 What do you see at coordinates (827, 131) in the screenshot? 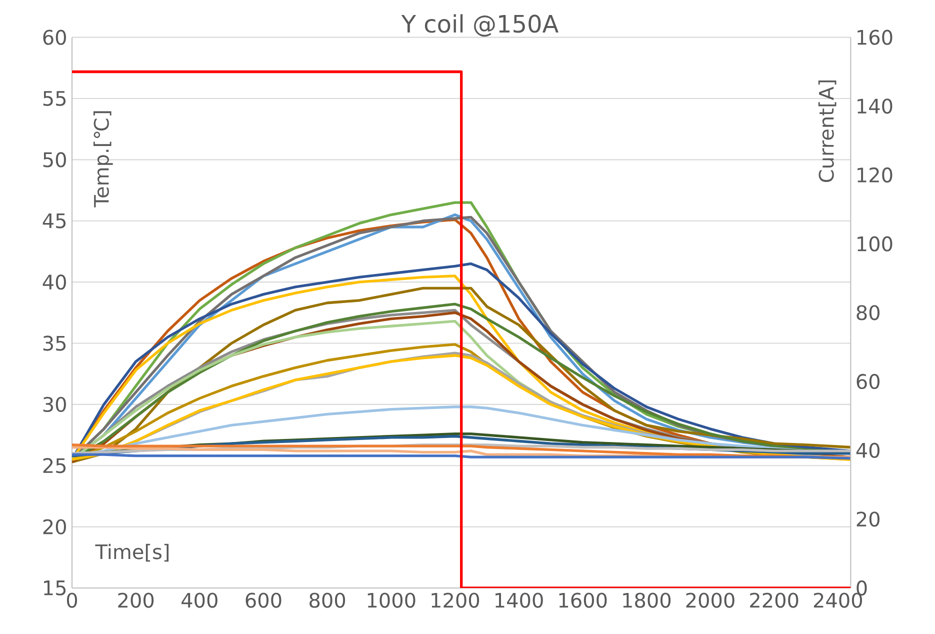
I see `y2-axis-title: Current[A]` at bounding box center [827, 131].